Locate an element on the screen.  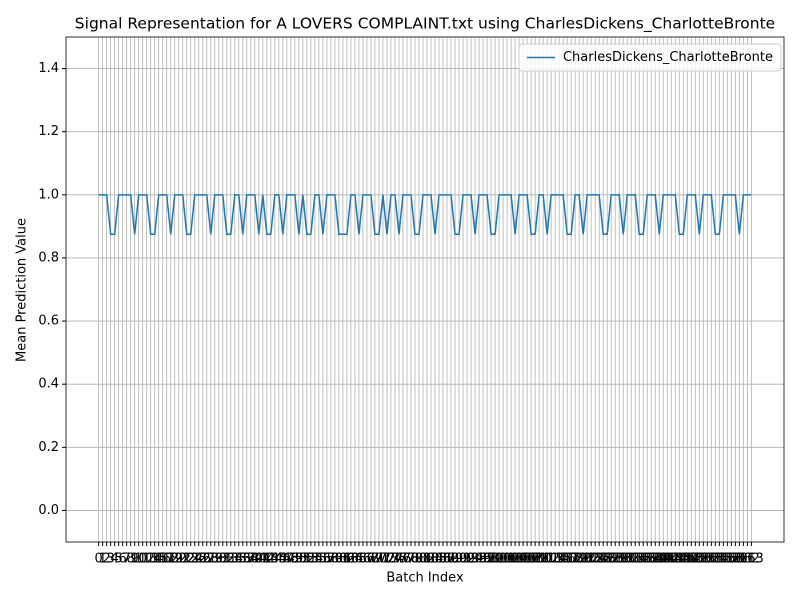
x-tick-label: 3 is located at coordinates (111, 559).